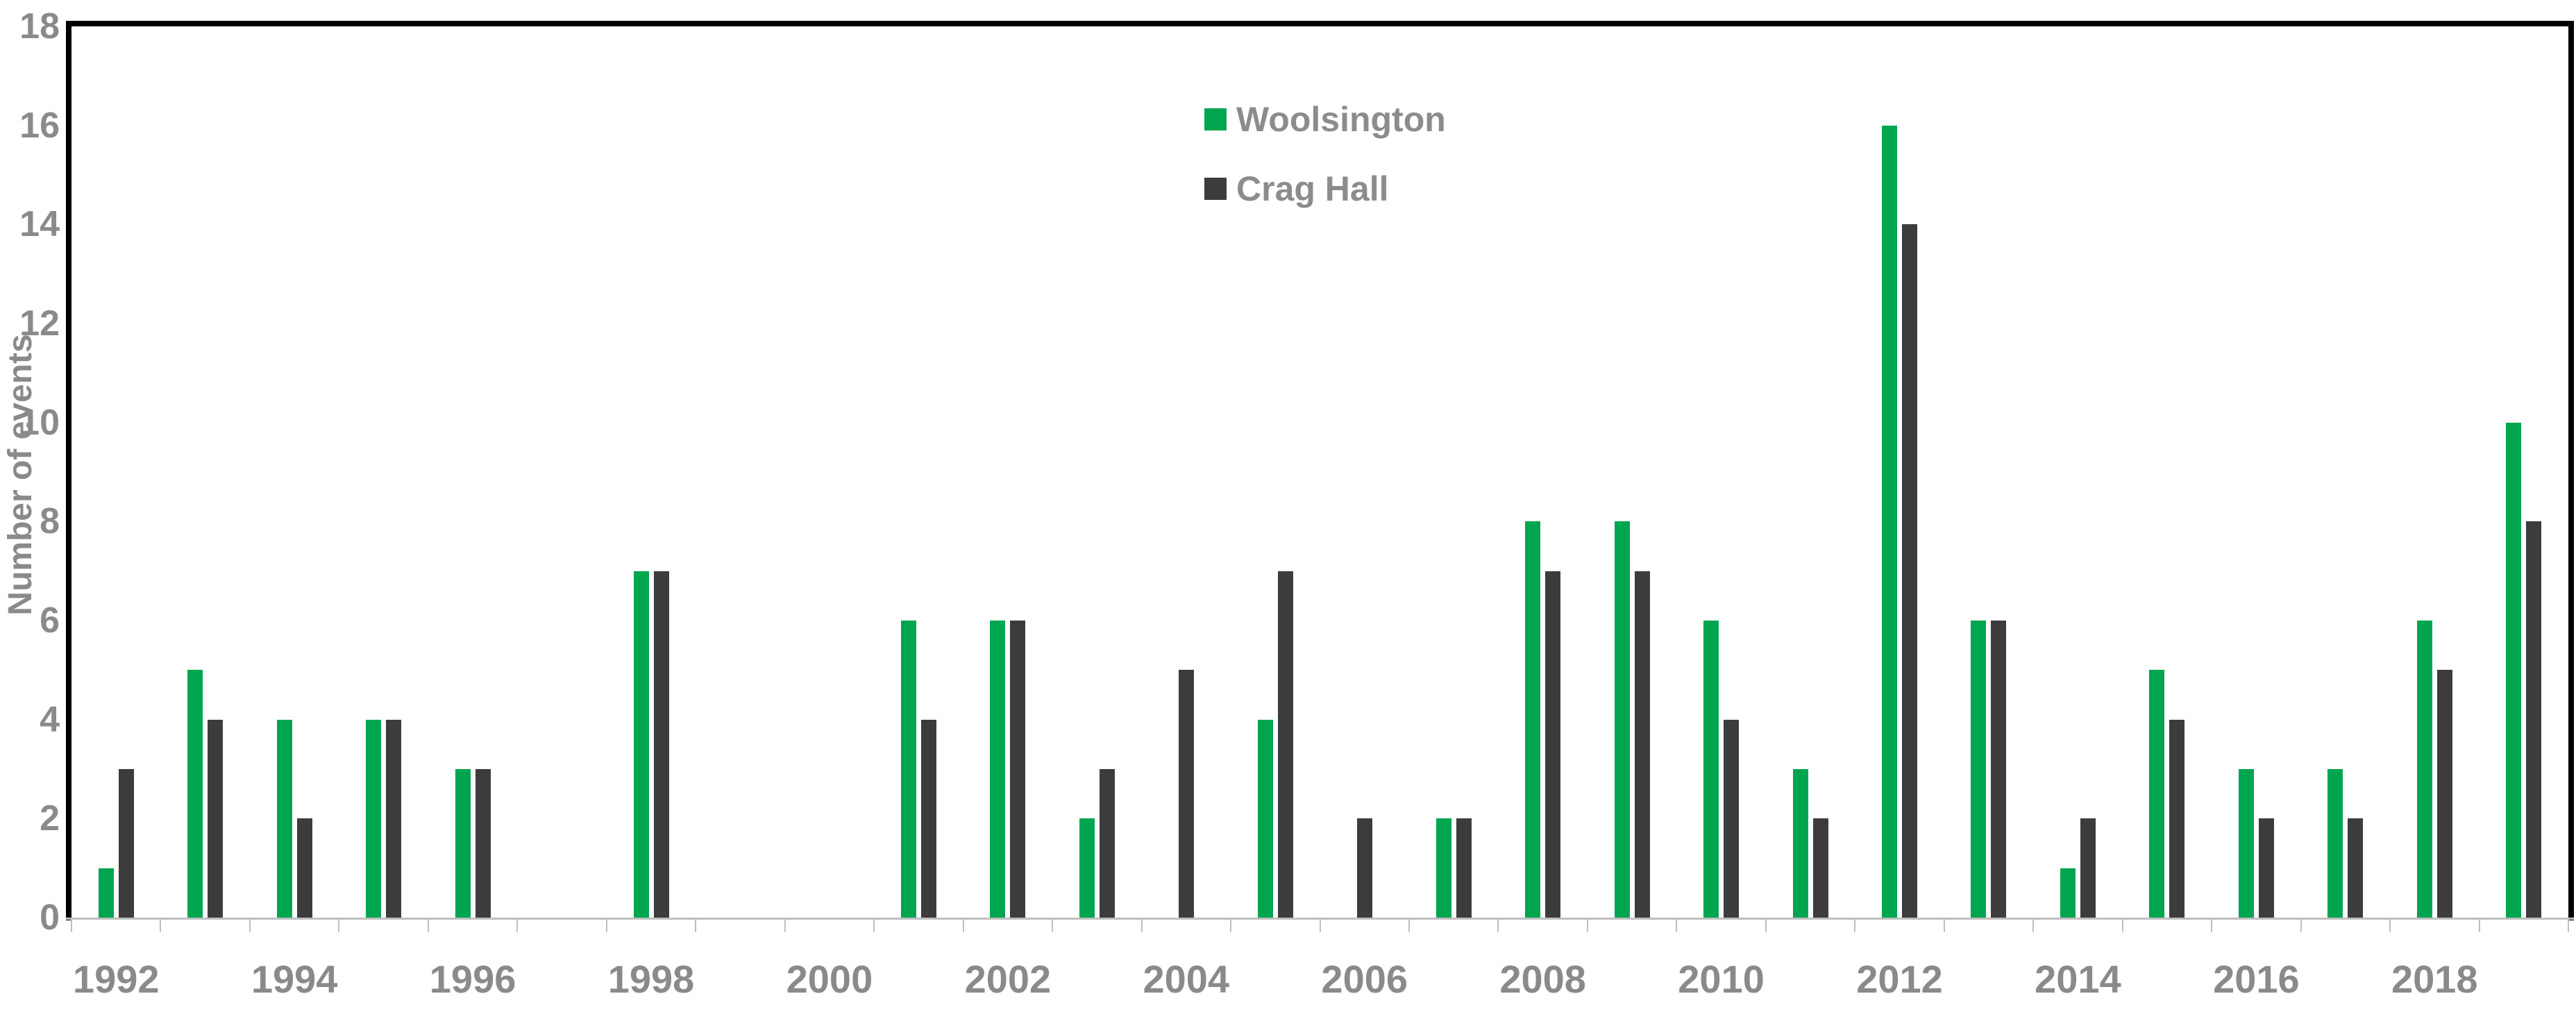 The image size is (2576, 1012). I want to click on bar-crag-hall-2005, so click(1285, 744).